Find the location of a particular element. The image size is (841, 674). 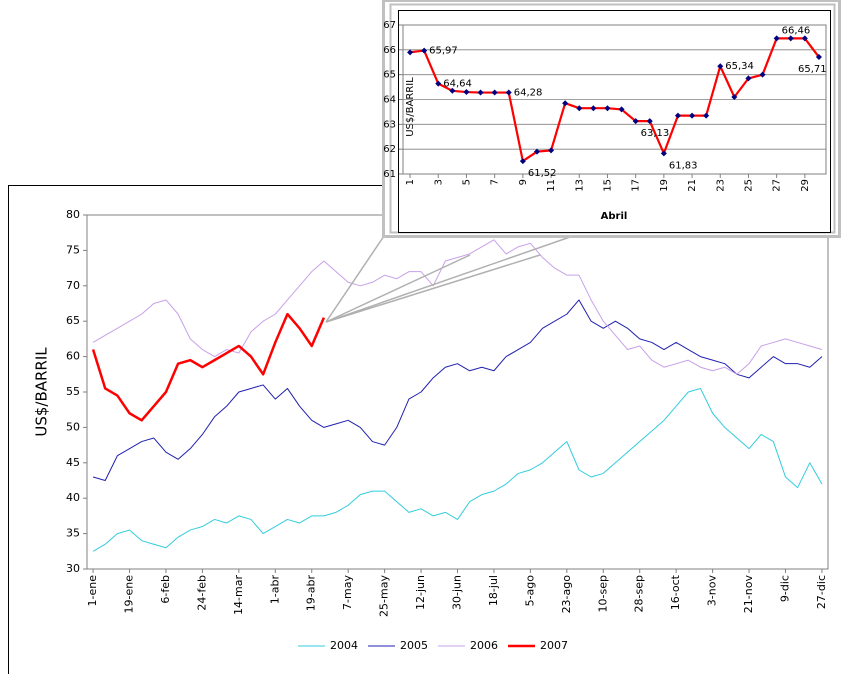

legend-label: 2004 is located at coordinates (344, 645).